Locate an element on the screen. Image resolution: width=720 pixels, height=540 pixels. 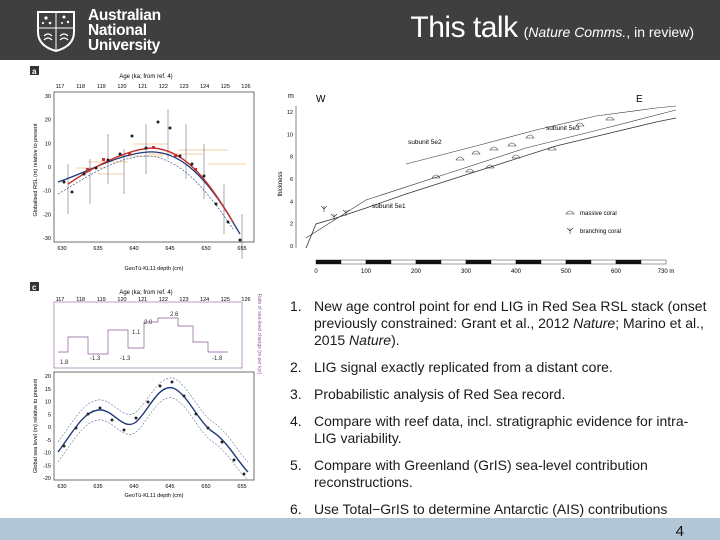
talk-point-number: 2. is located at coordinates (296, 367).